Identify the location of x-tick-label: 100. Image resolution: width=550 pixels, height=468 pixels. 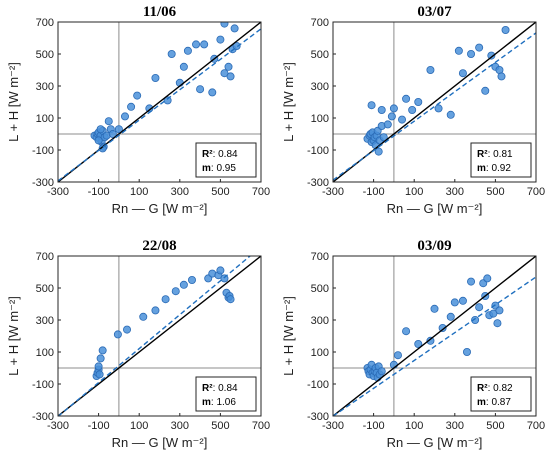
(139, 192).